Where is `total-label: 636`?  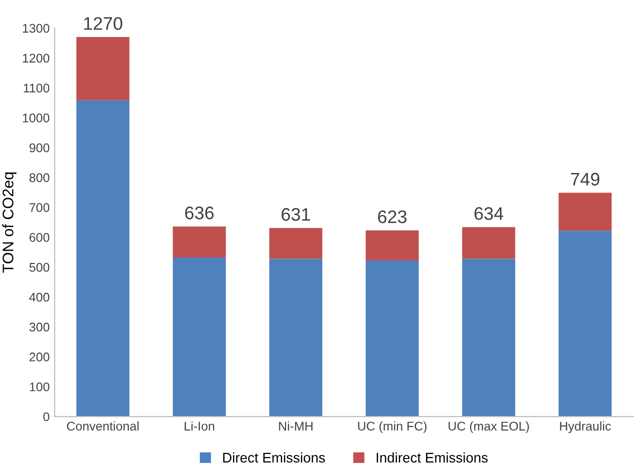
total-label: 636 is located at coordinates (199, 213).